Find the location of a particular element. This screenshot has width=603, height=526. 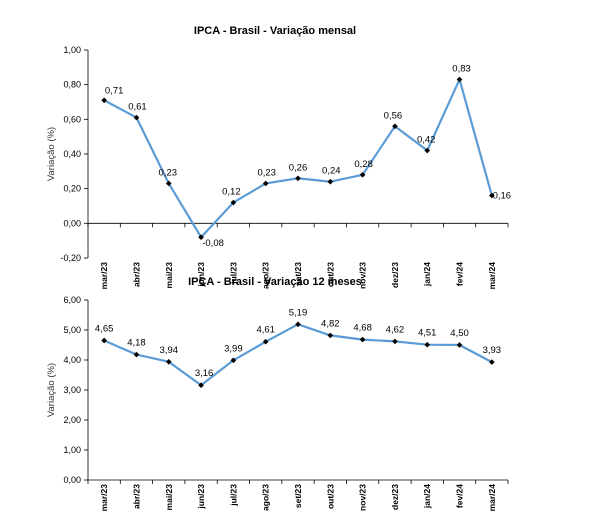

data-label: 4,62 is located at coordinates (395, 329).